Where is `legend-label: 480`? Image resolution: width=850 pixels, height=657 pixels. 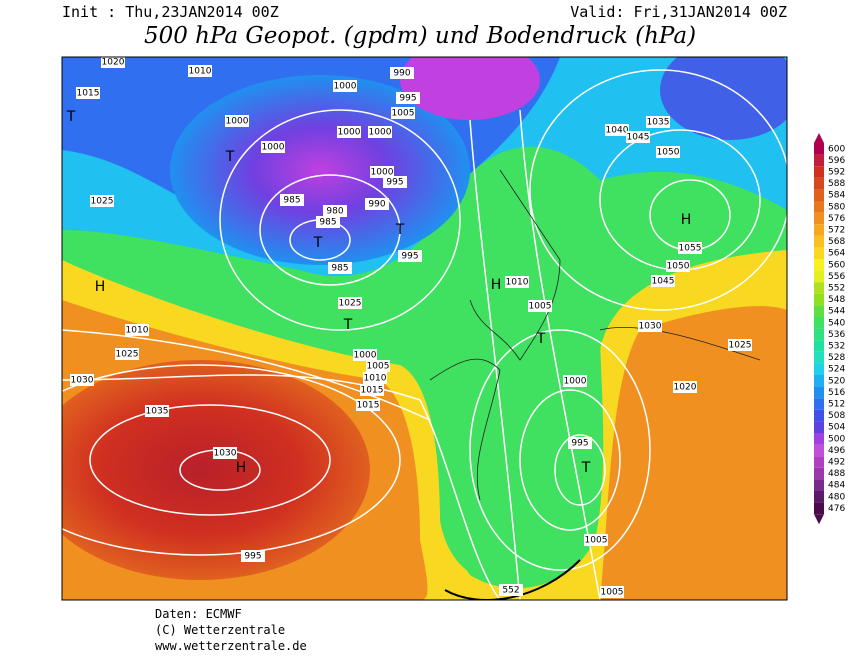 legend-label: 480 is located at coordinates (836, 497).